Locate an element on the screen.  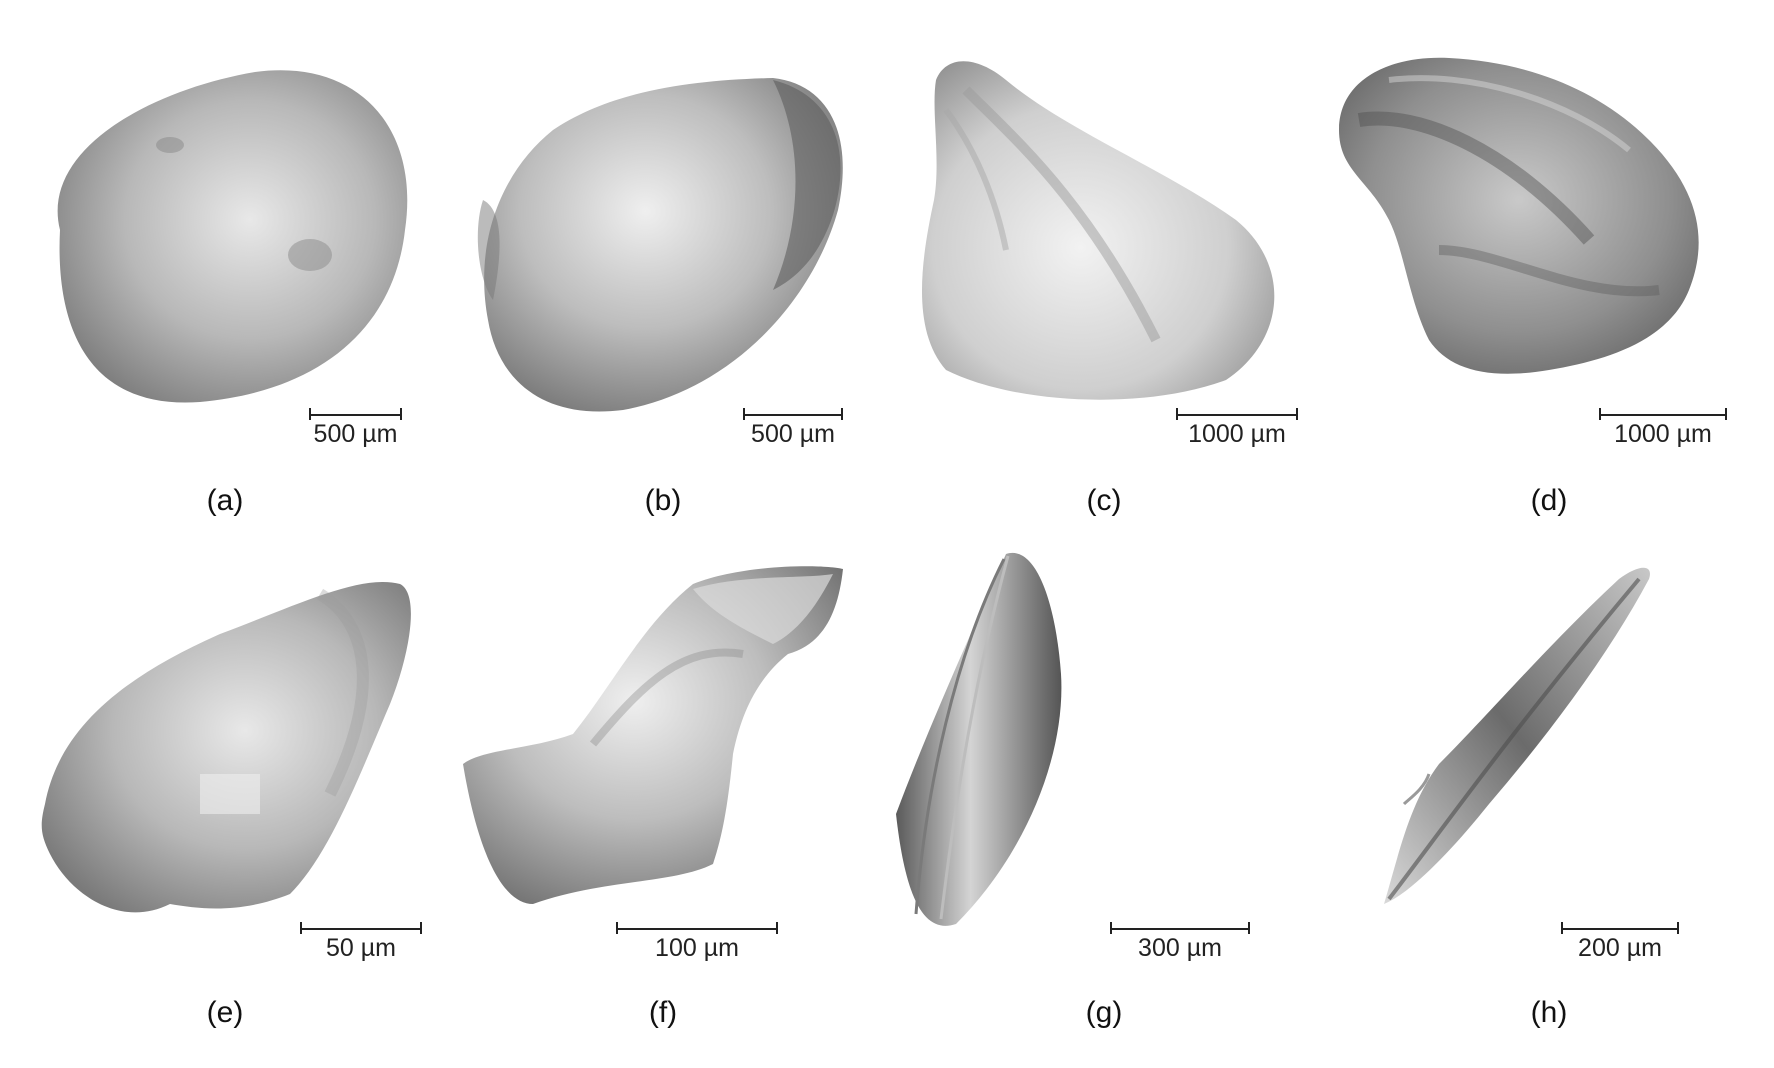
scalebar-d: 1000 µm is located at coordinates (1663, 426).